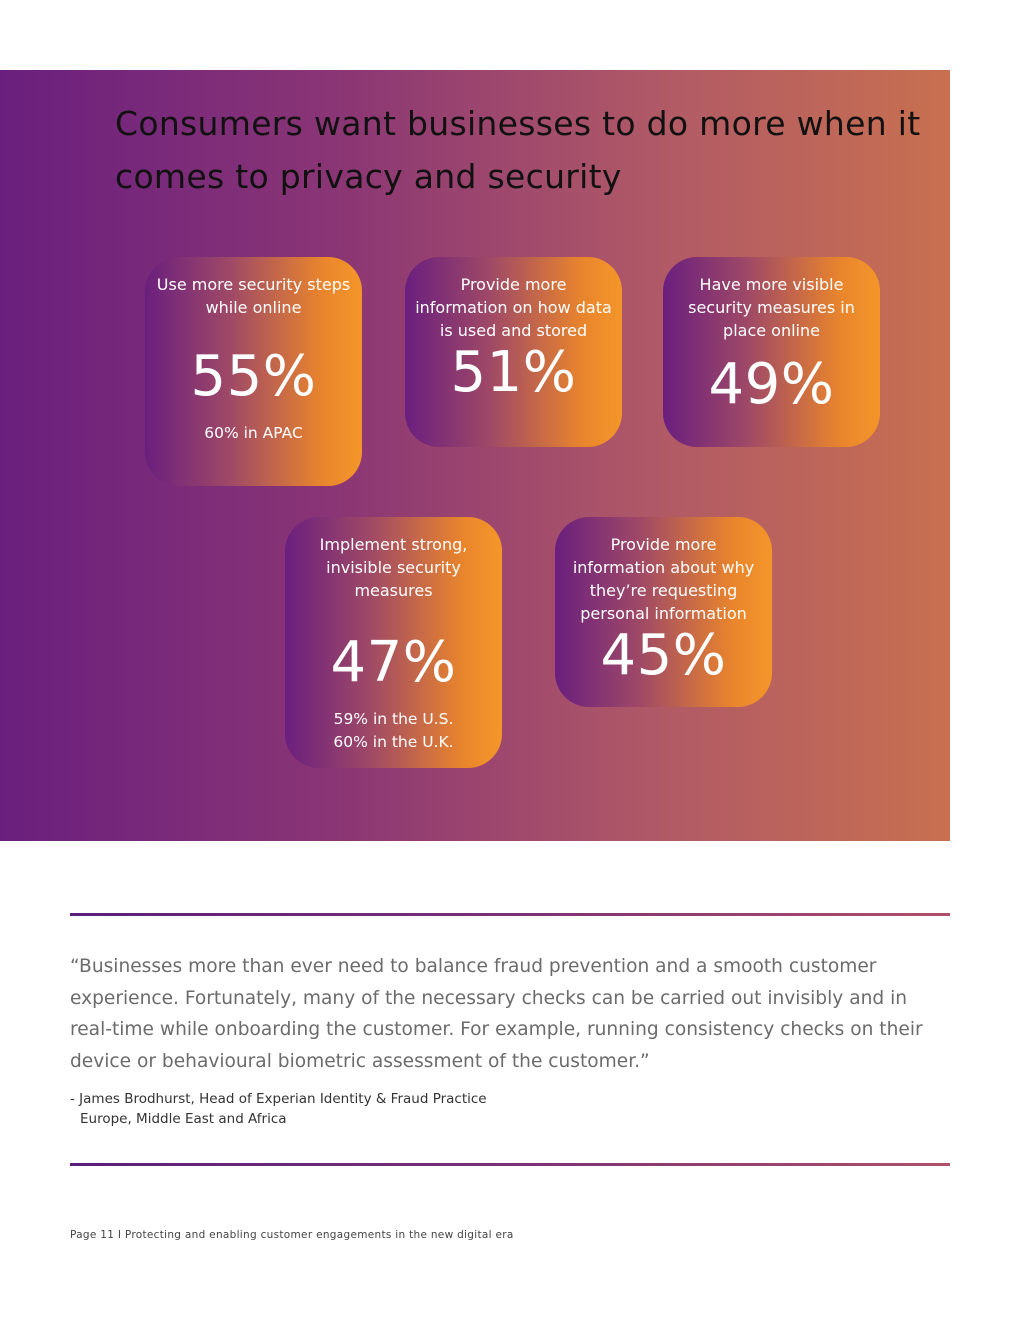 The width and height of the screenshot is (1020, 1320). Describe the element at coordinates (393, 742) in the screenshot. I see `stat-note: 60% in the U.K.` at that location.